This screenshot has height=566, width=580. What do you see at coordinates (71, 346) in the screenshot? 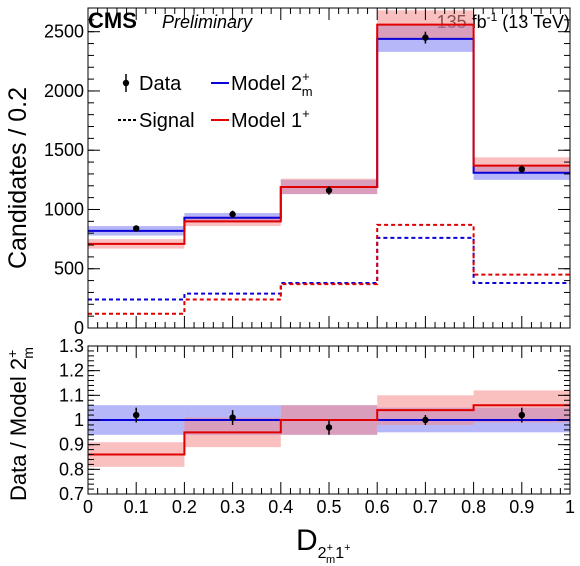
I see `ratio-y-tick-label-6: 1.3` at bounding box center [71, 346].